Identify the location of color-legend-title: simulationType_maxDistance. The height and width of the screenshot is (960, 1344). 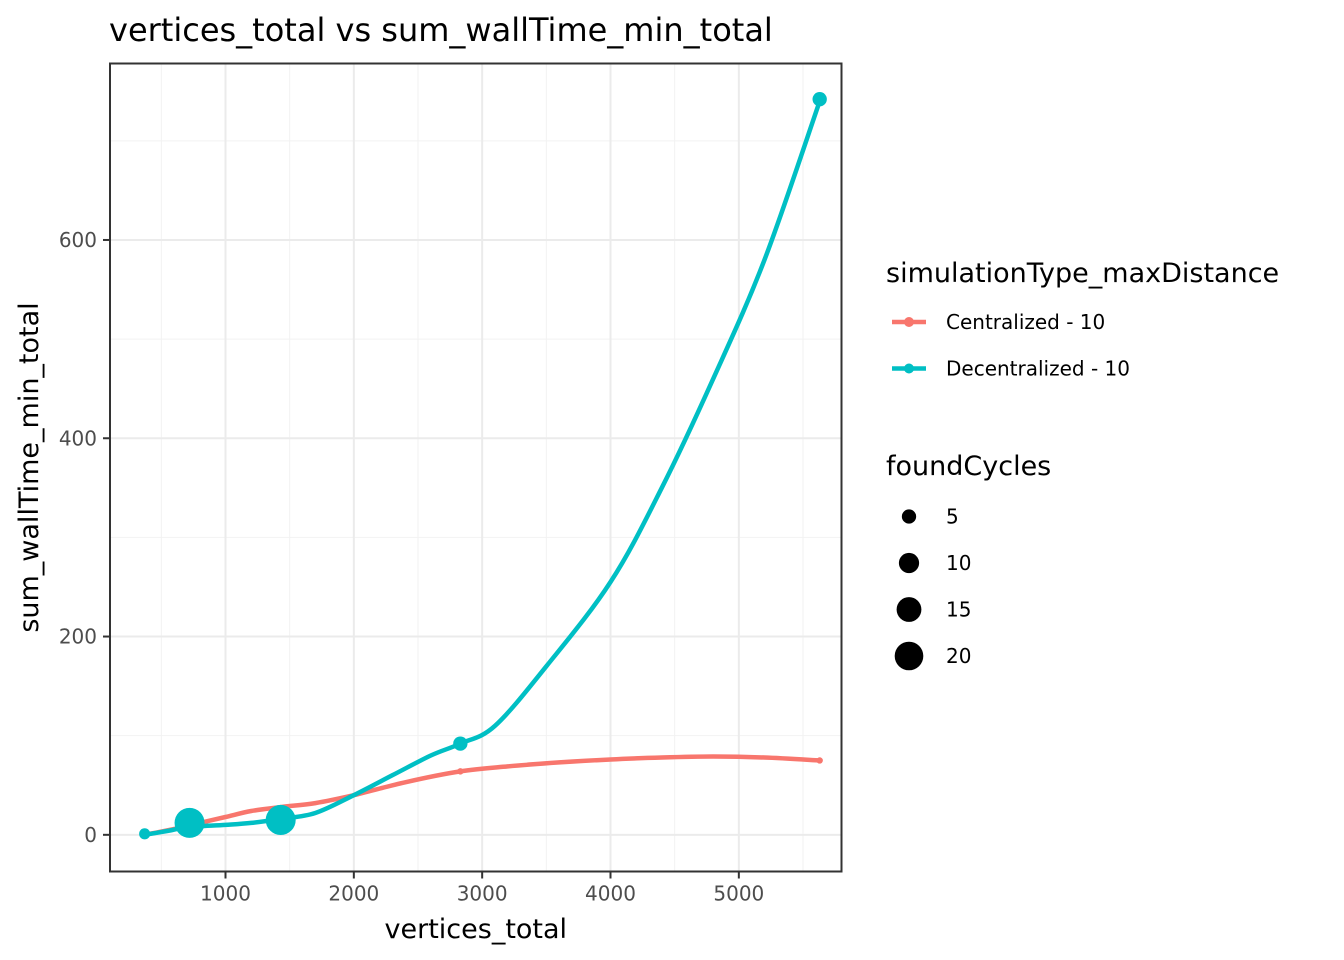
(1082, 273).